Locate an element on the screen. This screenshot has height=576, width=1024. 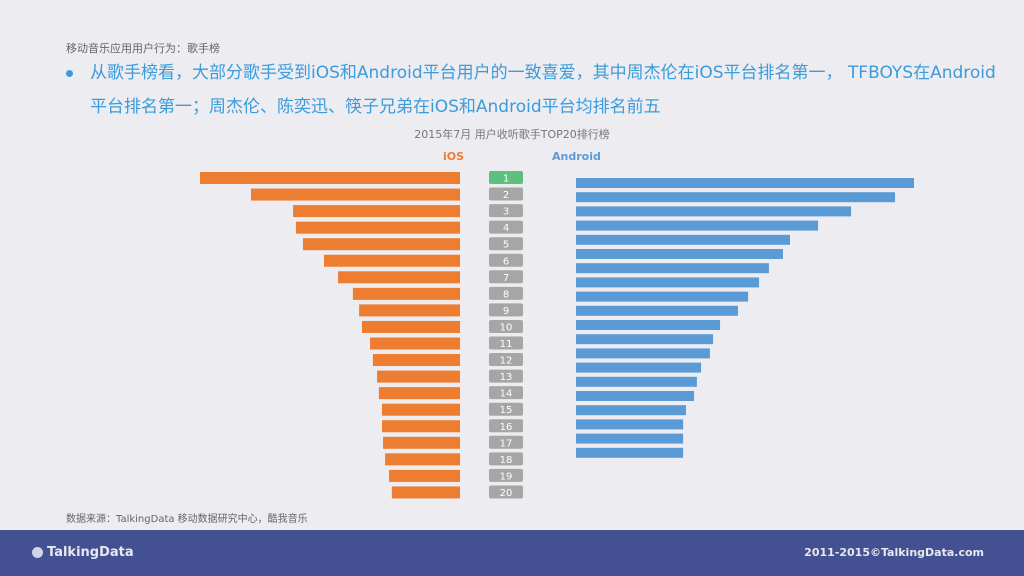
rank-label: 16 is located at coordinates (506, 427).